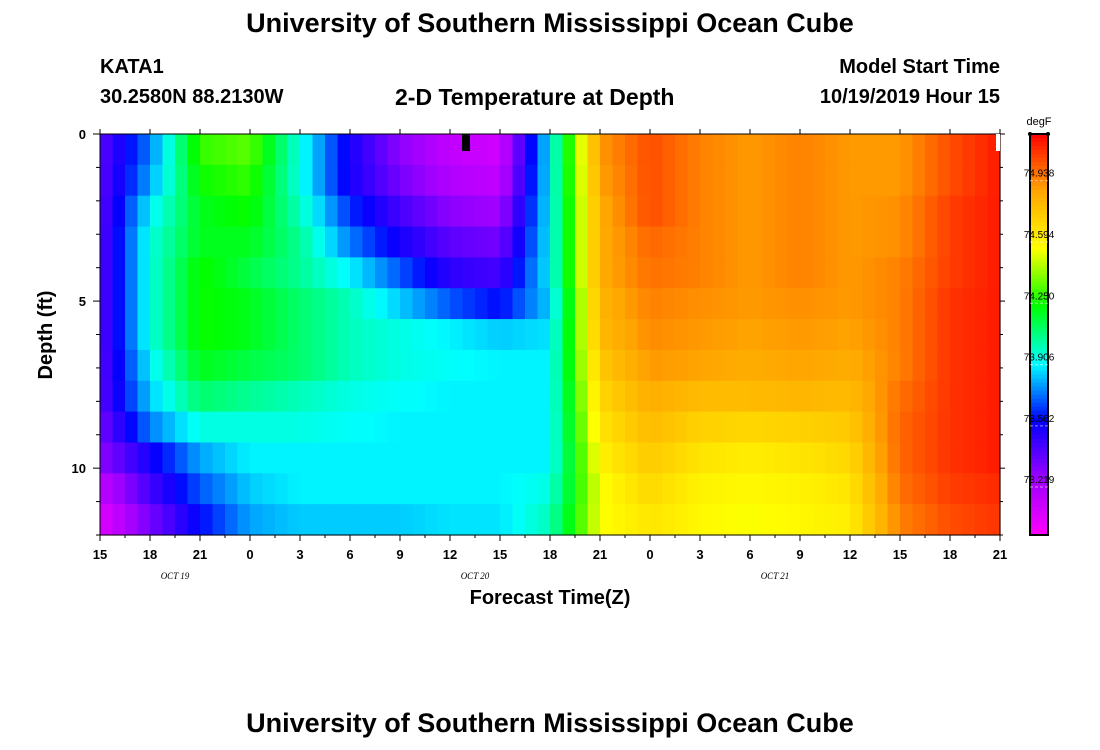 This screenshot has height=750, width=1100. Describe the element at coordinates (450, 554) in the screenshot. I see `x-tick-label: 12` at that location.